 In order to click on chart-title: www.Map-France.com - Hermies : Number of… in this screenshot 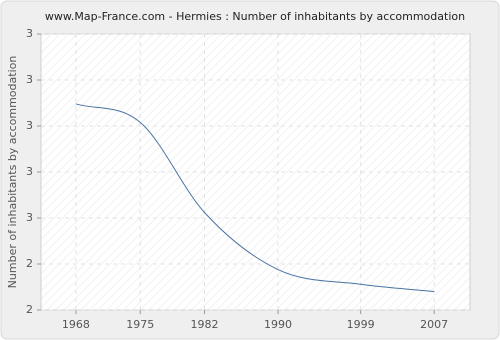, I will do `click(255, 16)`.